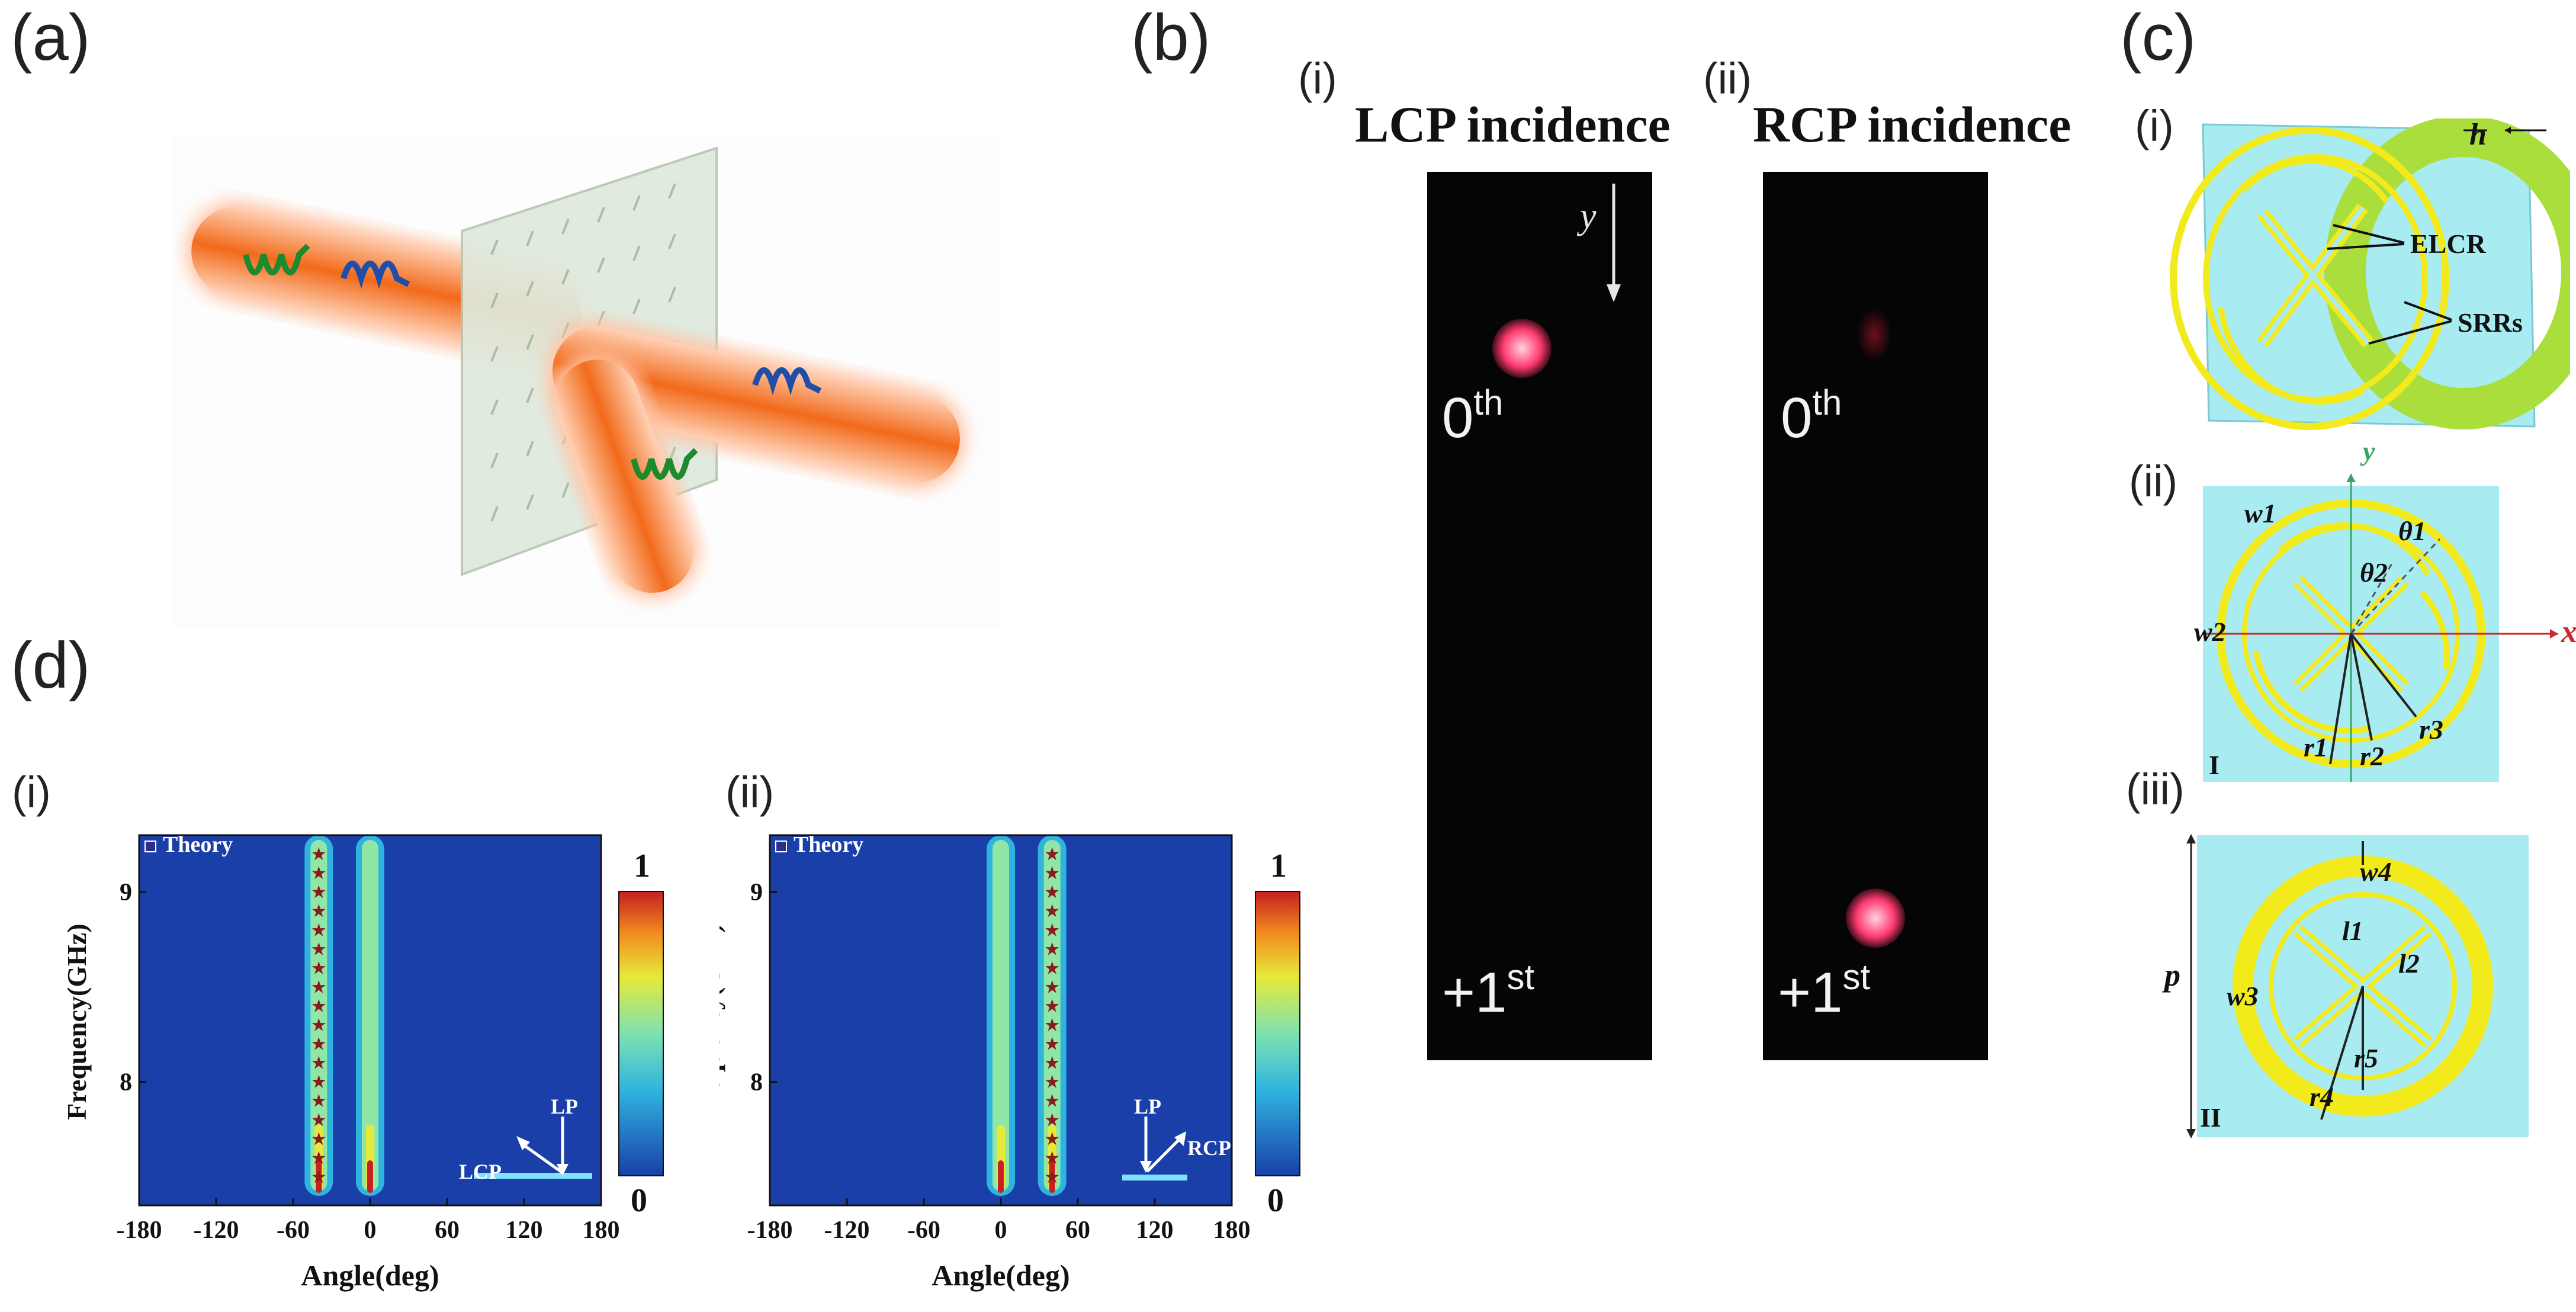 The width and height of the screenshot is (2576, 1312). I want to click on blue-spiral-icon-out, so click(787, 381).